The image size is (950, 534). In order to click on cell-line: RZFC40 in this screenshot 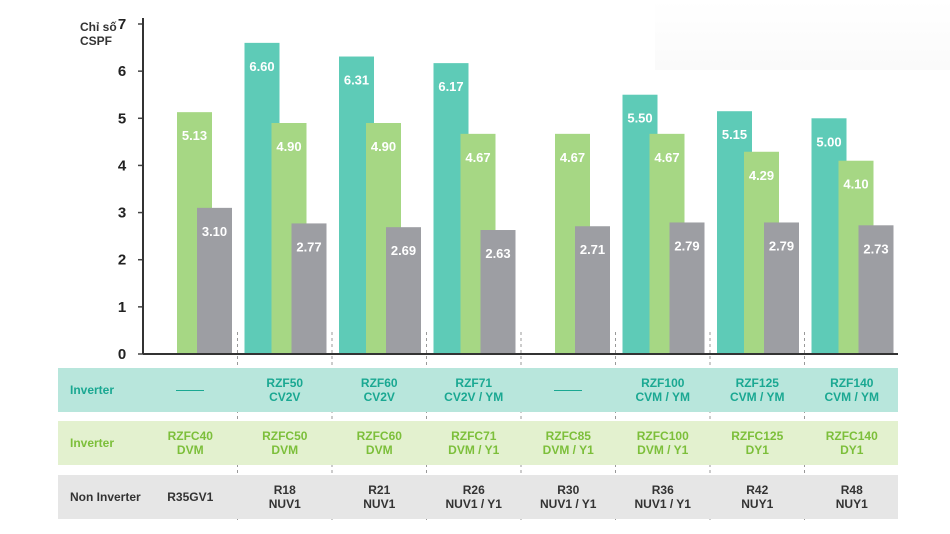, I will do `click(190, 436)`.